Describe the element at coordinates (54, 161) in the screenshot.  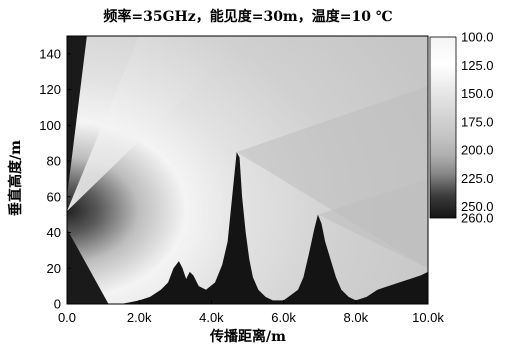
I see `y-tick-label: 80` at that location.